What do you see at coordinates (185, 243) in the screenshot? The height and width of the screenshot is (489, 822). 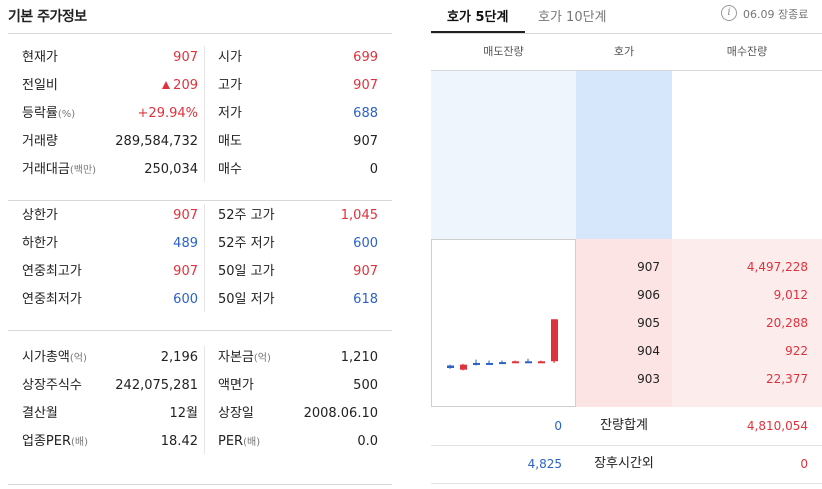 I see `field-value: 489` at bounding box center [185, 243].